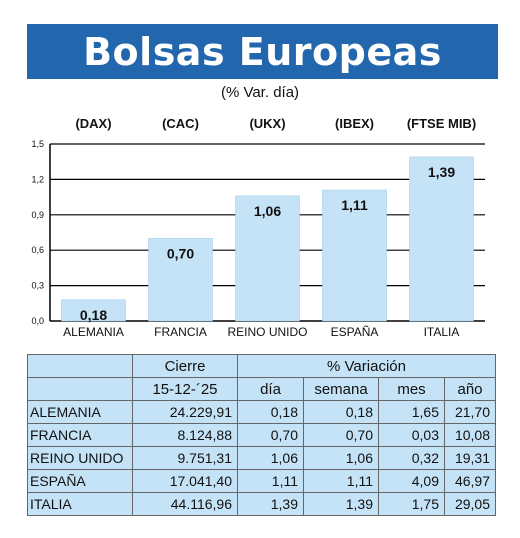 This screenshot has width=520, height=538. I want to click on y-tick-label: 1,2, so click(37, 179).